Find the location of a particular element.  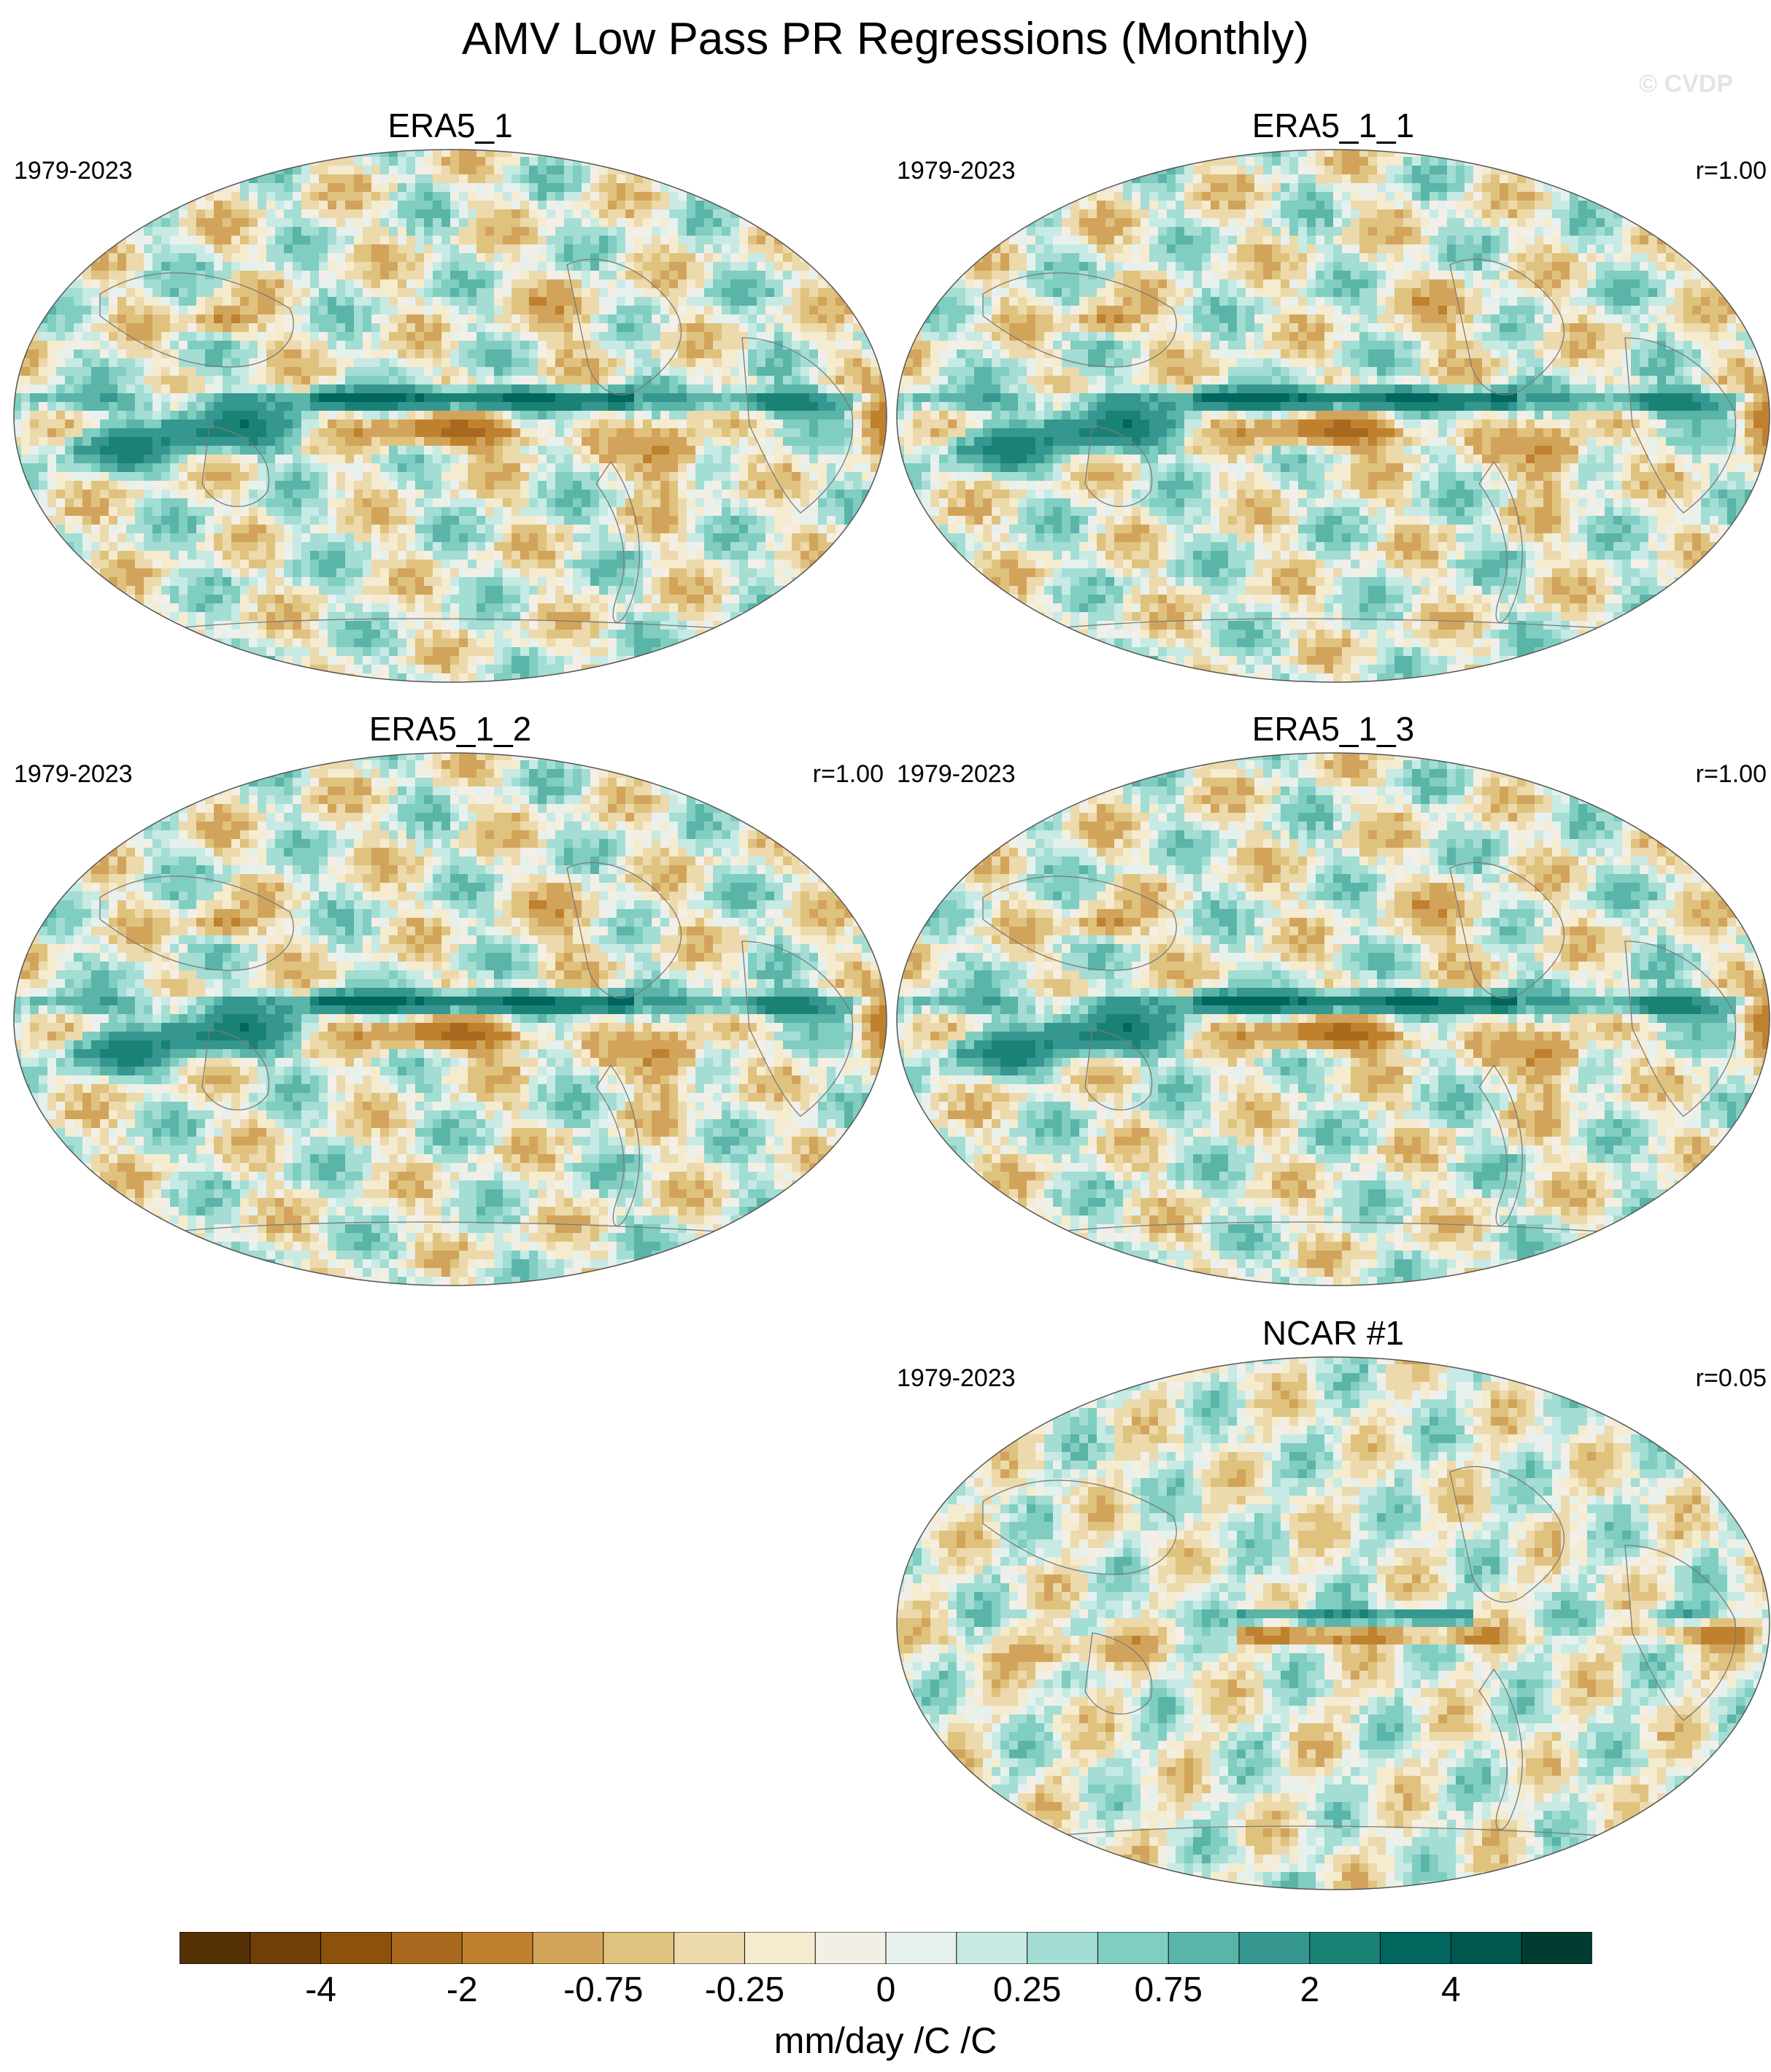

map-panel-era5-1-3: ERA5_1_3 1979-2023 r=1.00 is located at coordinates (1333, 1012).